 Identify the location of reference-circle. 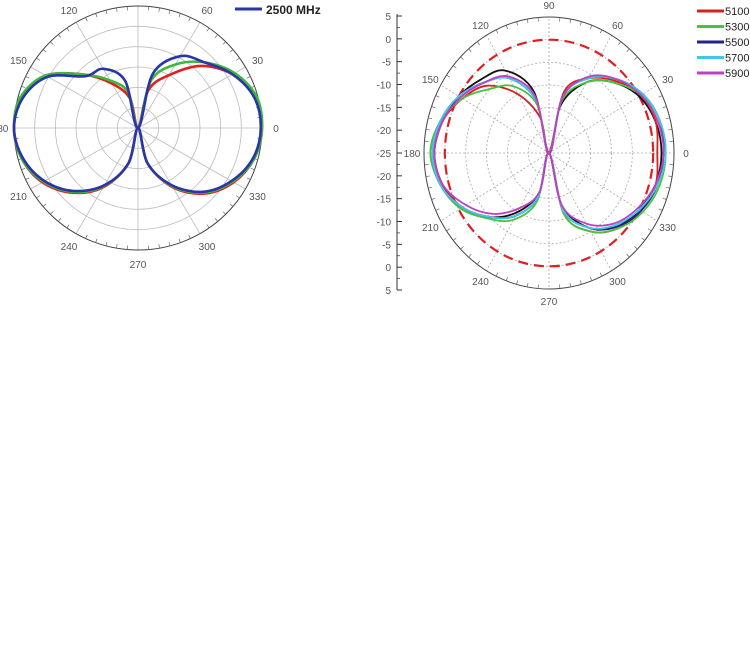
(549, 153).